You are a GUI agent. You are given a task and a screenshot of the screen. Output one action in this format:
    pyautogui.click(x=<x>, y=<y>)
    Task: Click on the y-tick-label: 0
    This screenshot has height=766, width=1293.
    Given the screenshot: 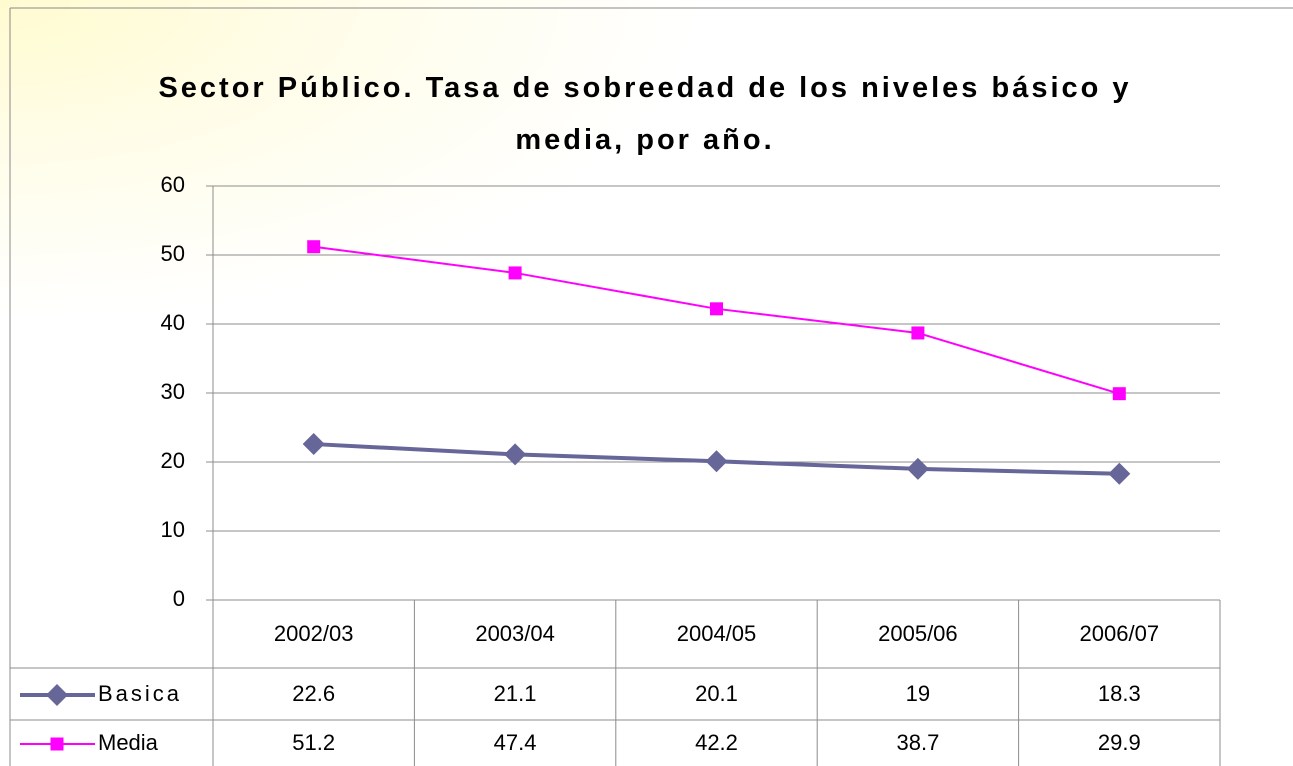 What is the action you would take?
    pyautogui.click(x=179, y=598)
    